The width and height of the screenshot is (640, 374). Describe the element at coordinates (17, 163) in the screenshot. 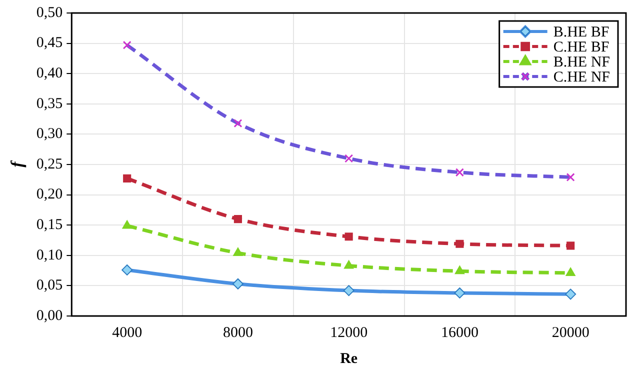

I see `y-axis-title: f` at that location.